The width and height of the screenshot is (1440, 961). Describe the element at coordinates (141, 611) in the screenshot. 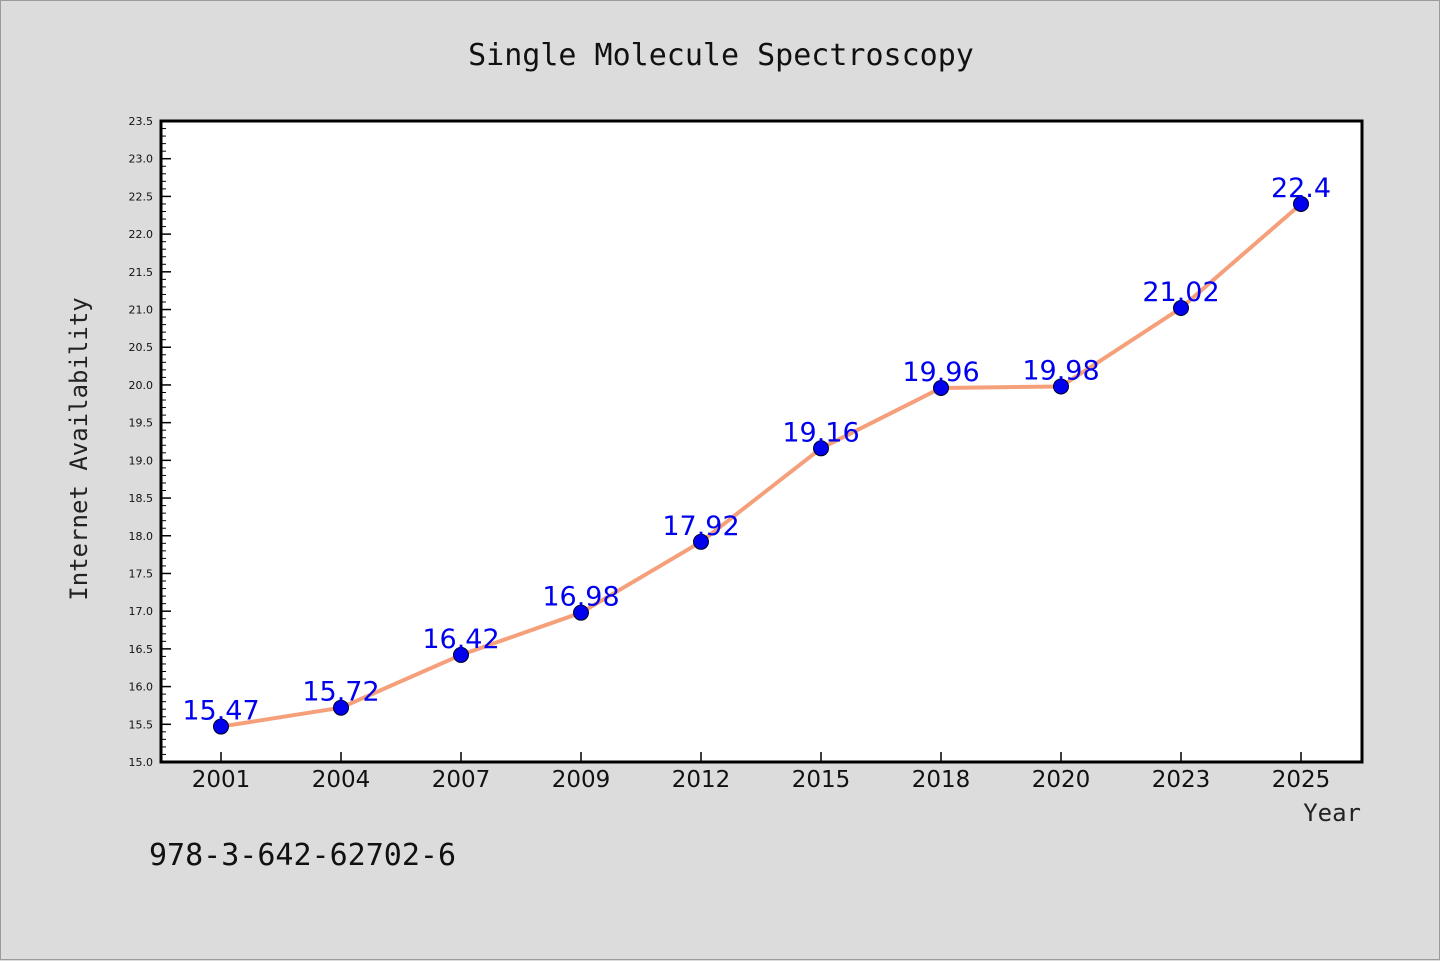

I see `y-tick-label: 17.0` at that location.